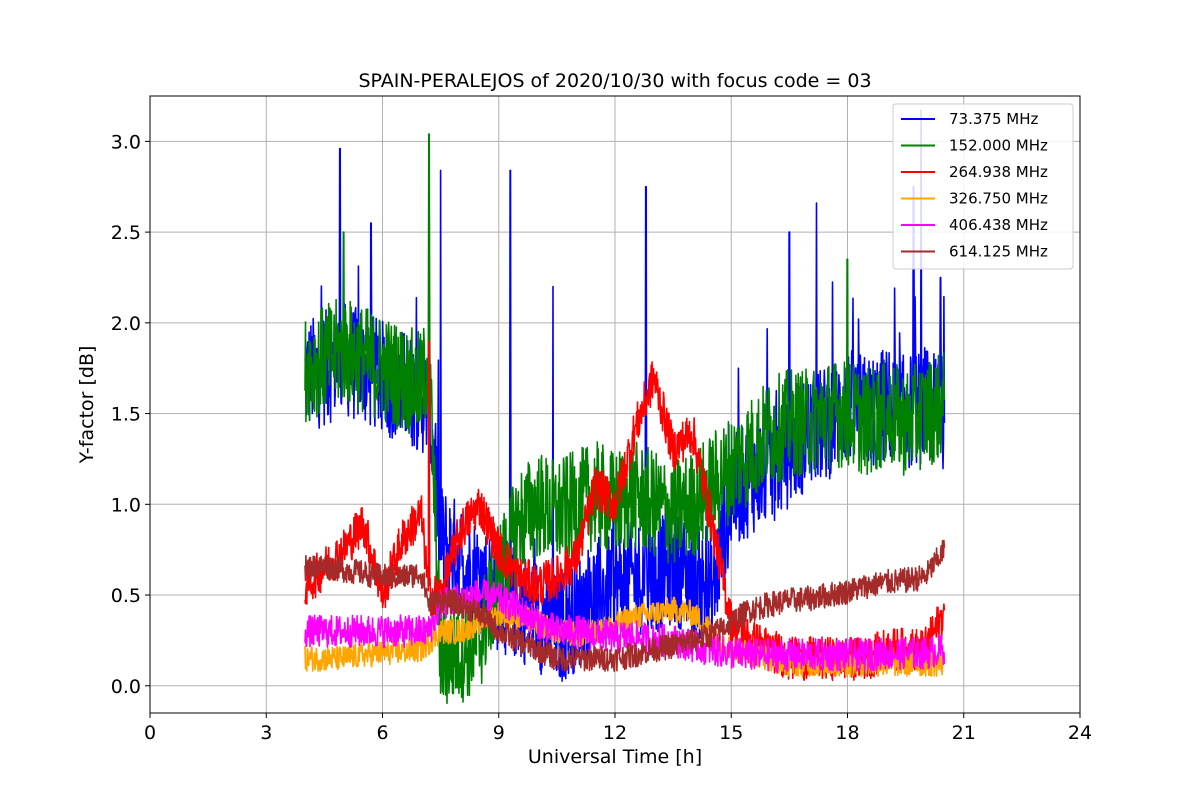 Image resolution: width=1200 pixels, height=800 pixels. Describe the element at coordinates (266, 733) in the screenshot. I see `x-tick-label: 3` at that location.